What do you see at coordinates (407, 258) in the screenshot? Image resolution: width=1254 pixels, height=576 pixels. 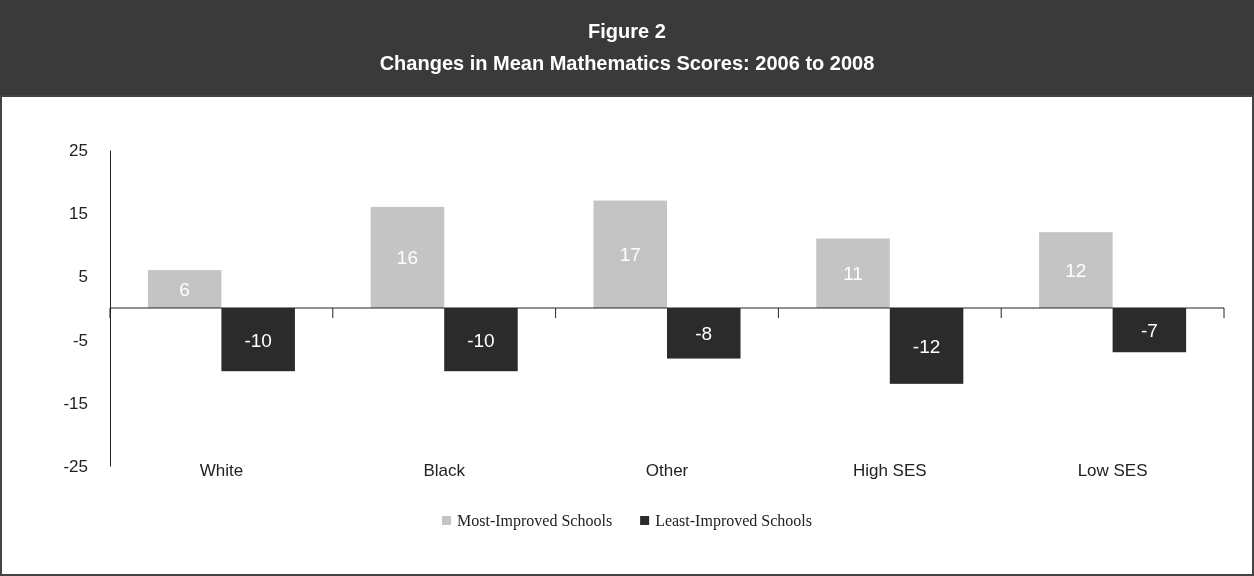 I see `data-label: 16` at bounding box center [407, 258].